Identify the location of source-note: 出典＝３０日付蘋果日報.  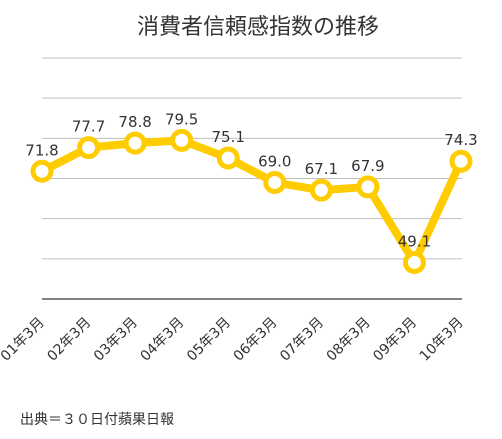
(97, 420).